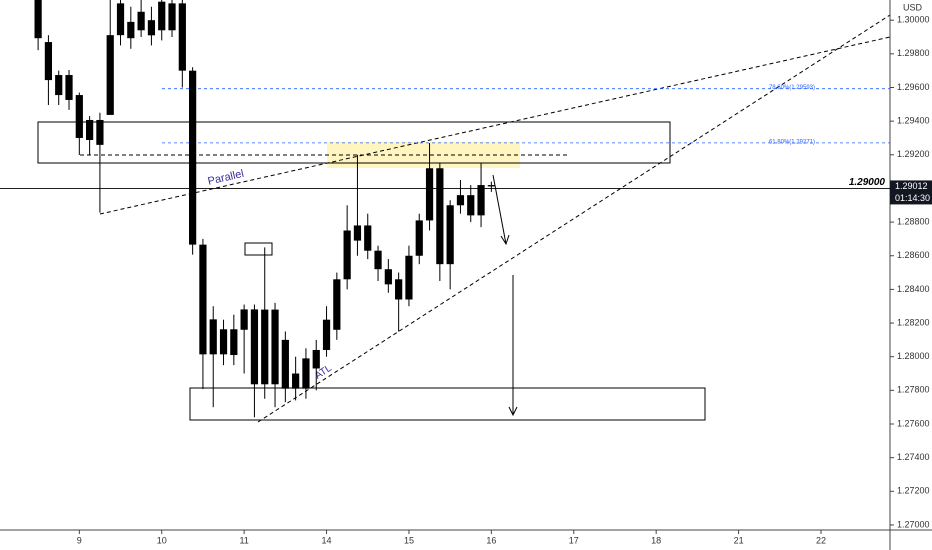  What do you see at coordinates (913, 289) in the screenshot?
I see `y-tick-label: 1.28400` at bounding box center [913, 289].